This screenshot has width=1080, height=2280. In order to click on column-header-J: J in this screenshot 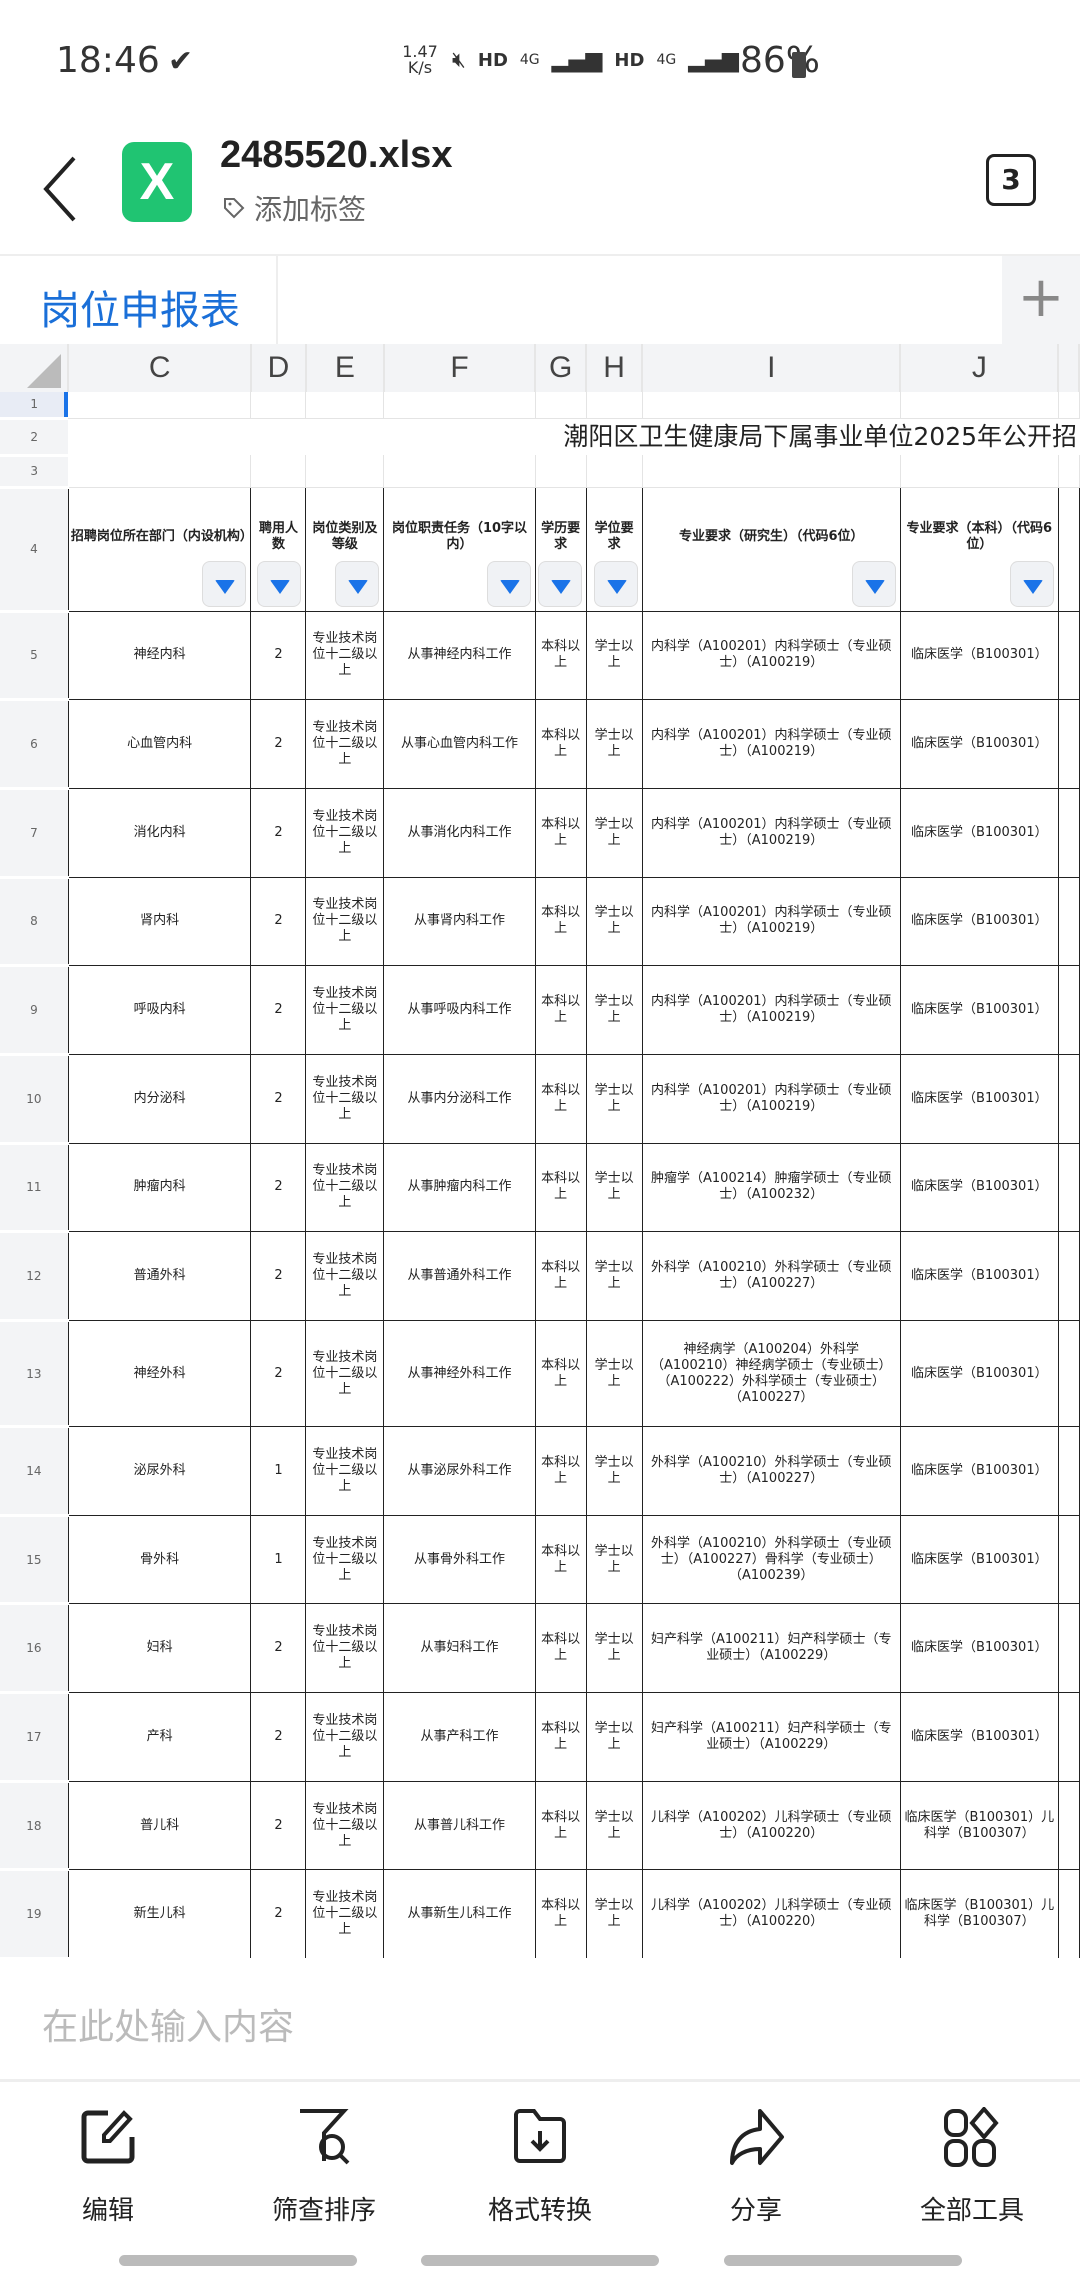, I will do `click(980, 368)`.